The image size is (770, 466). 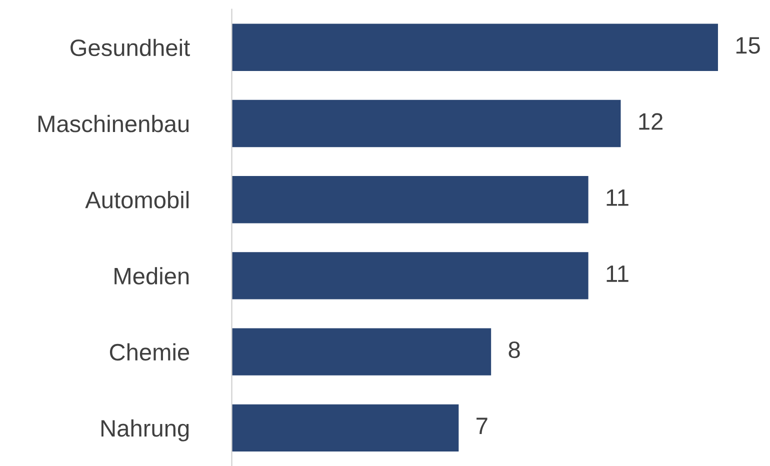 What do you see at coordinates (151, 276) in the screenshot?
I see `y-tick-label: Medien` at bounding box center [151, 276].